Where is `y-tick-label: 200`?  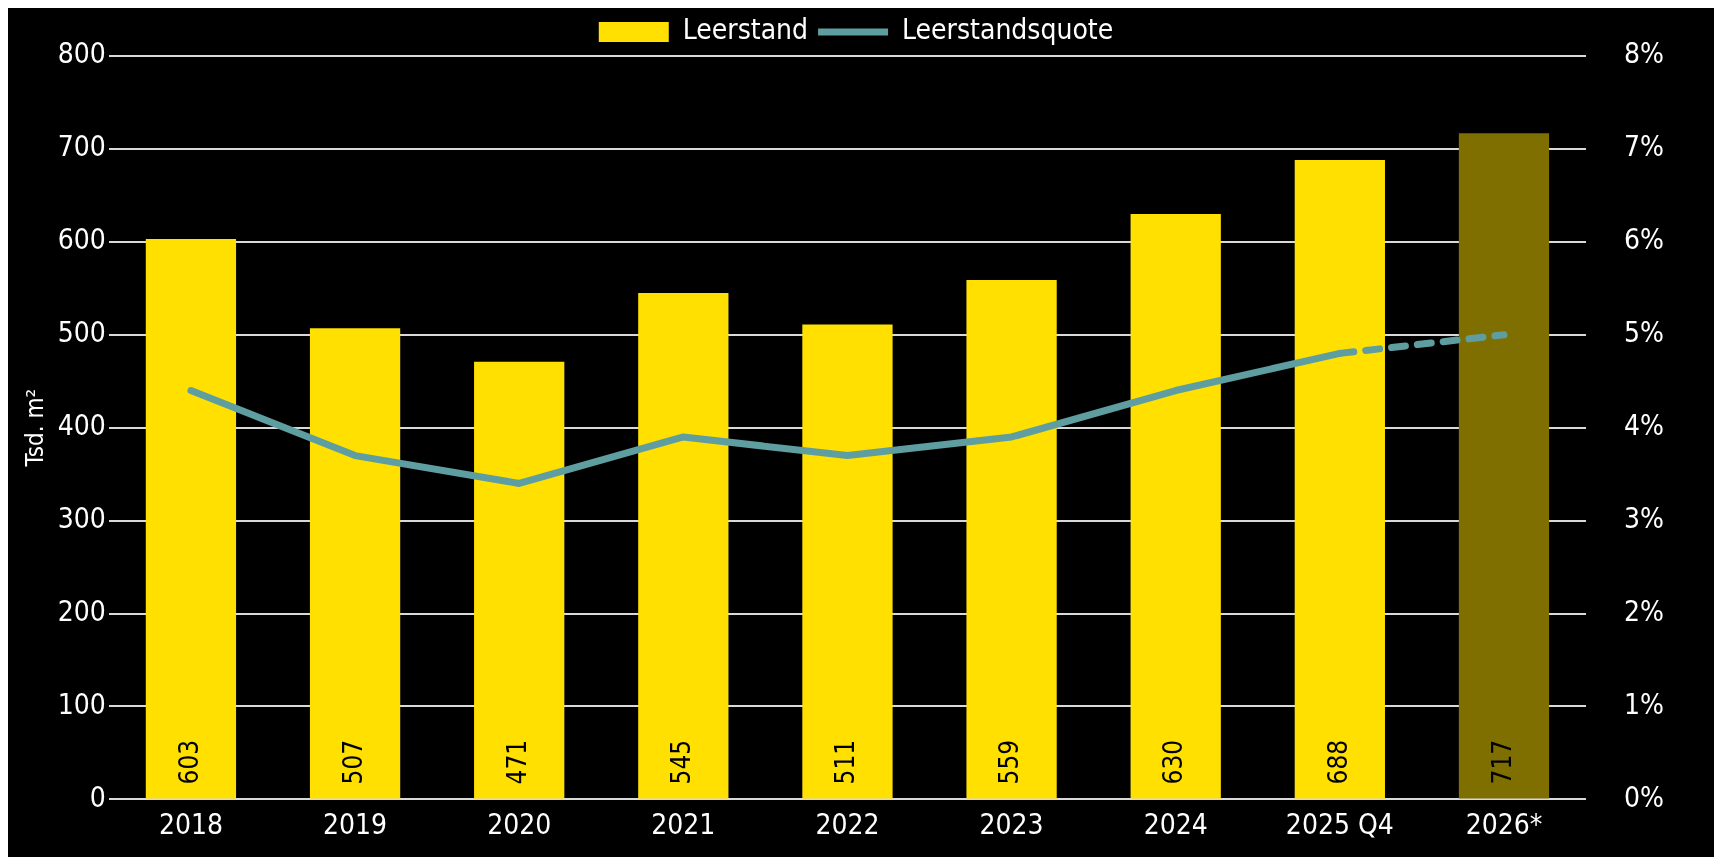
y-tick-label: 200 is located at coordinates (81, 611).